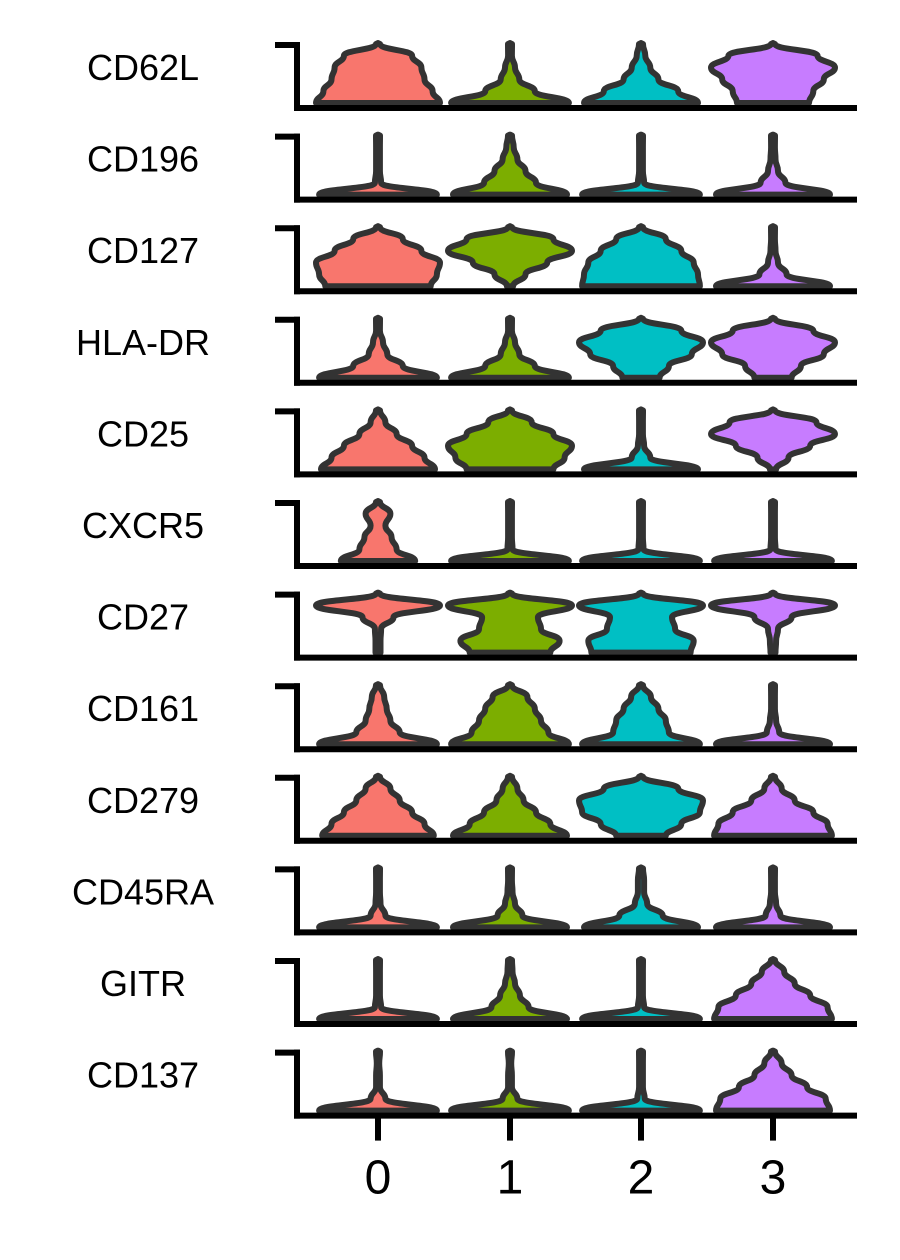 The image size is (900, 1260). I want to click on violin-row-cd45ra: CD45RA, so click(464, 900).